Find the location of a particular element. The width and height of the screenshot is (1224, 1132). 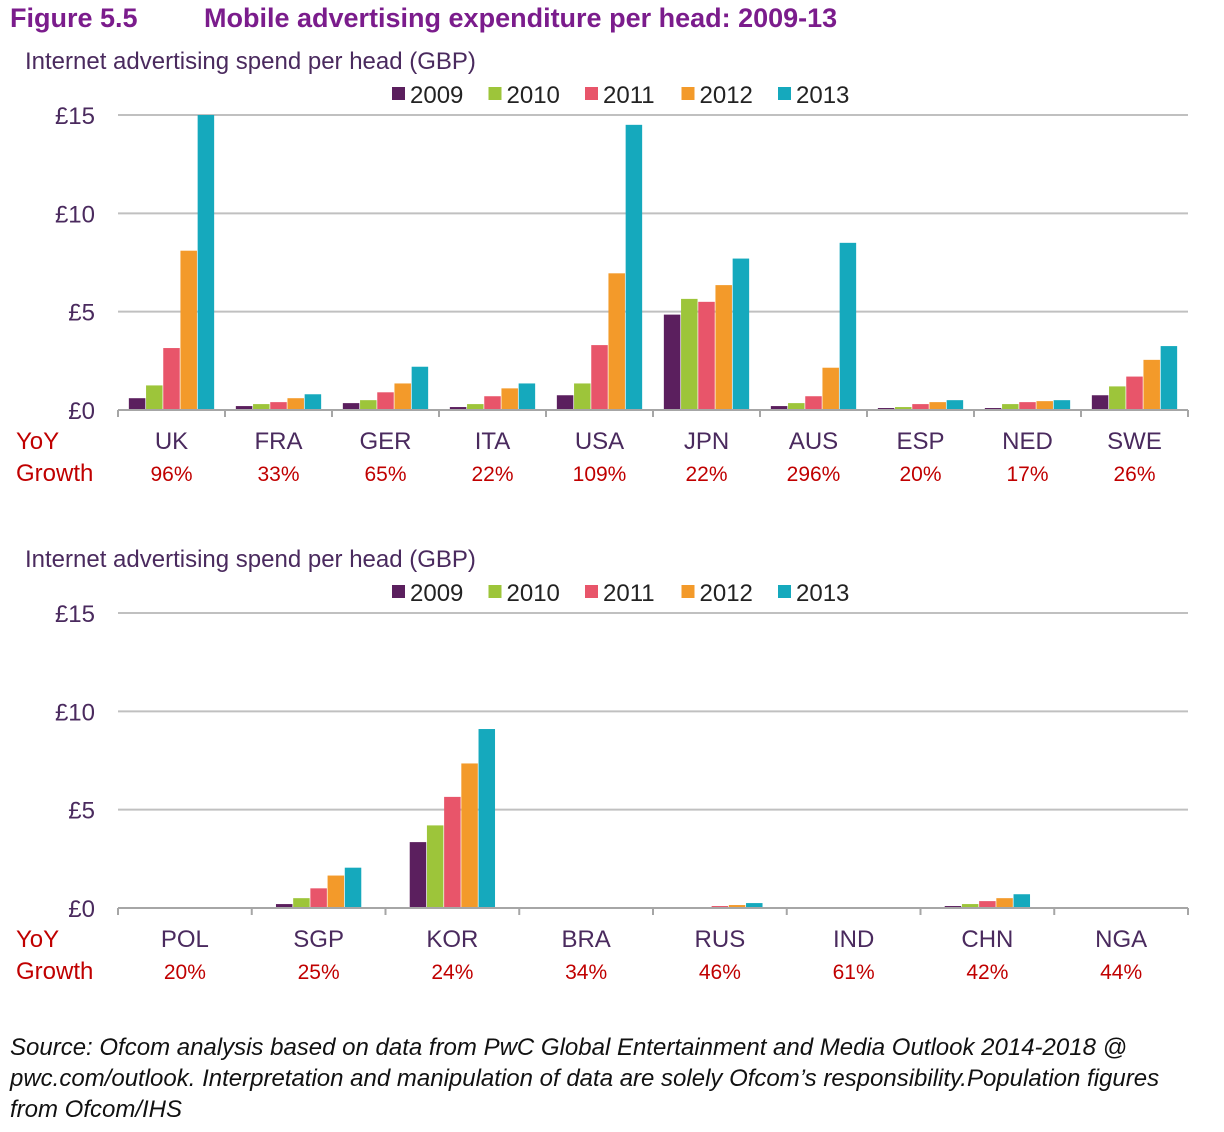

bar-esp-2010 is located at coordinates (903, 408).